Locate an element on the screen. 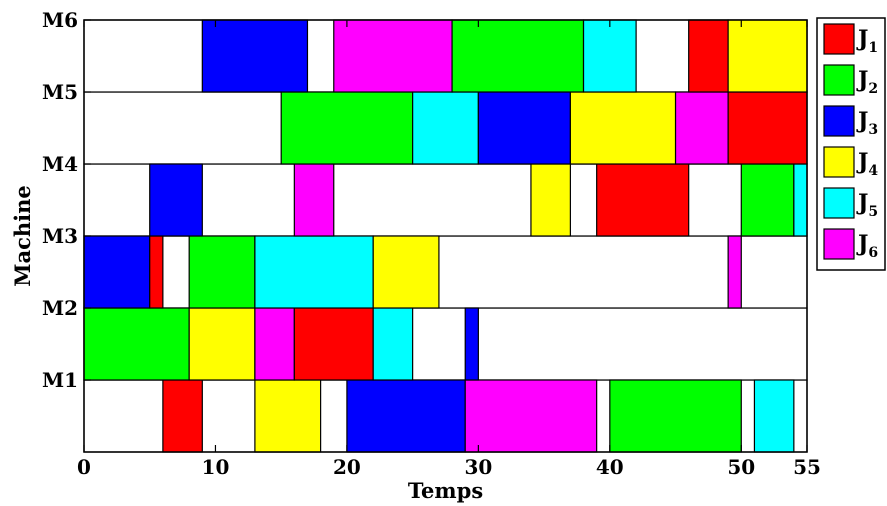 This screenshot has height=506, width=887. task-bar-m2-j4 is located at coordinates (222, 344).